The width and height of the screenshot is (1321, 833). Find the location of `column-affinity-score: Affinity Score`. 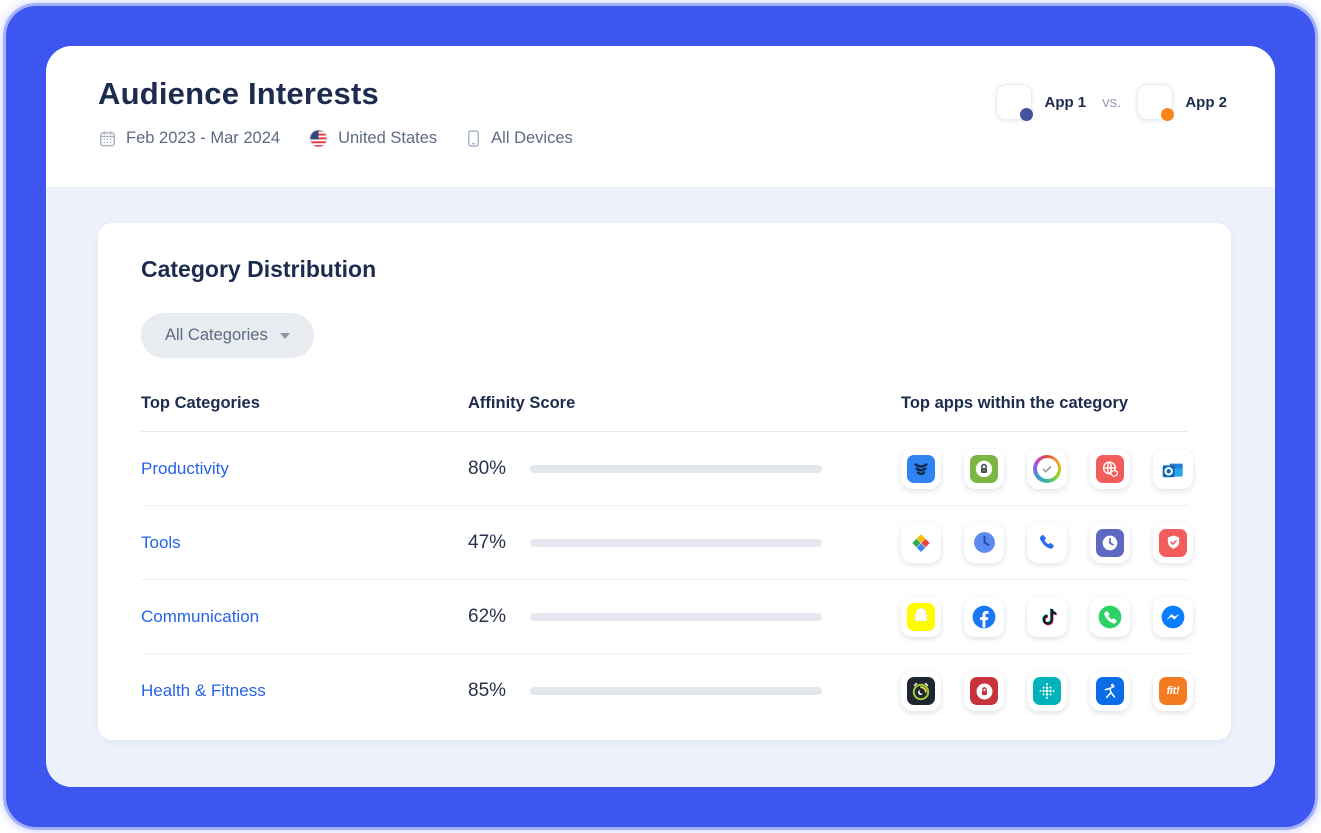

column-affinity-score: Affinity Score is located at coordinates (522, 403).